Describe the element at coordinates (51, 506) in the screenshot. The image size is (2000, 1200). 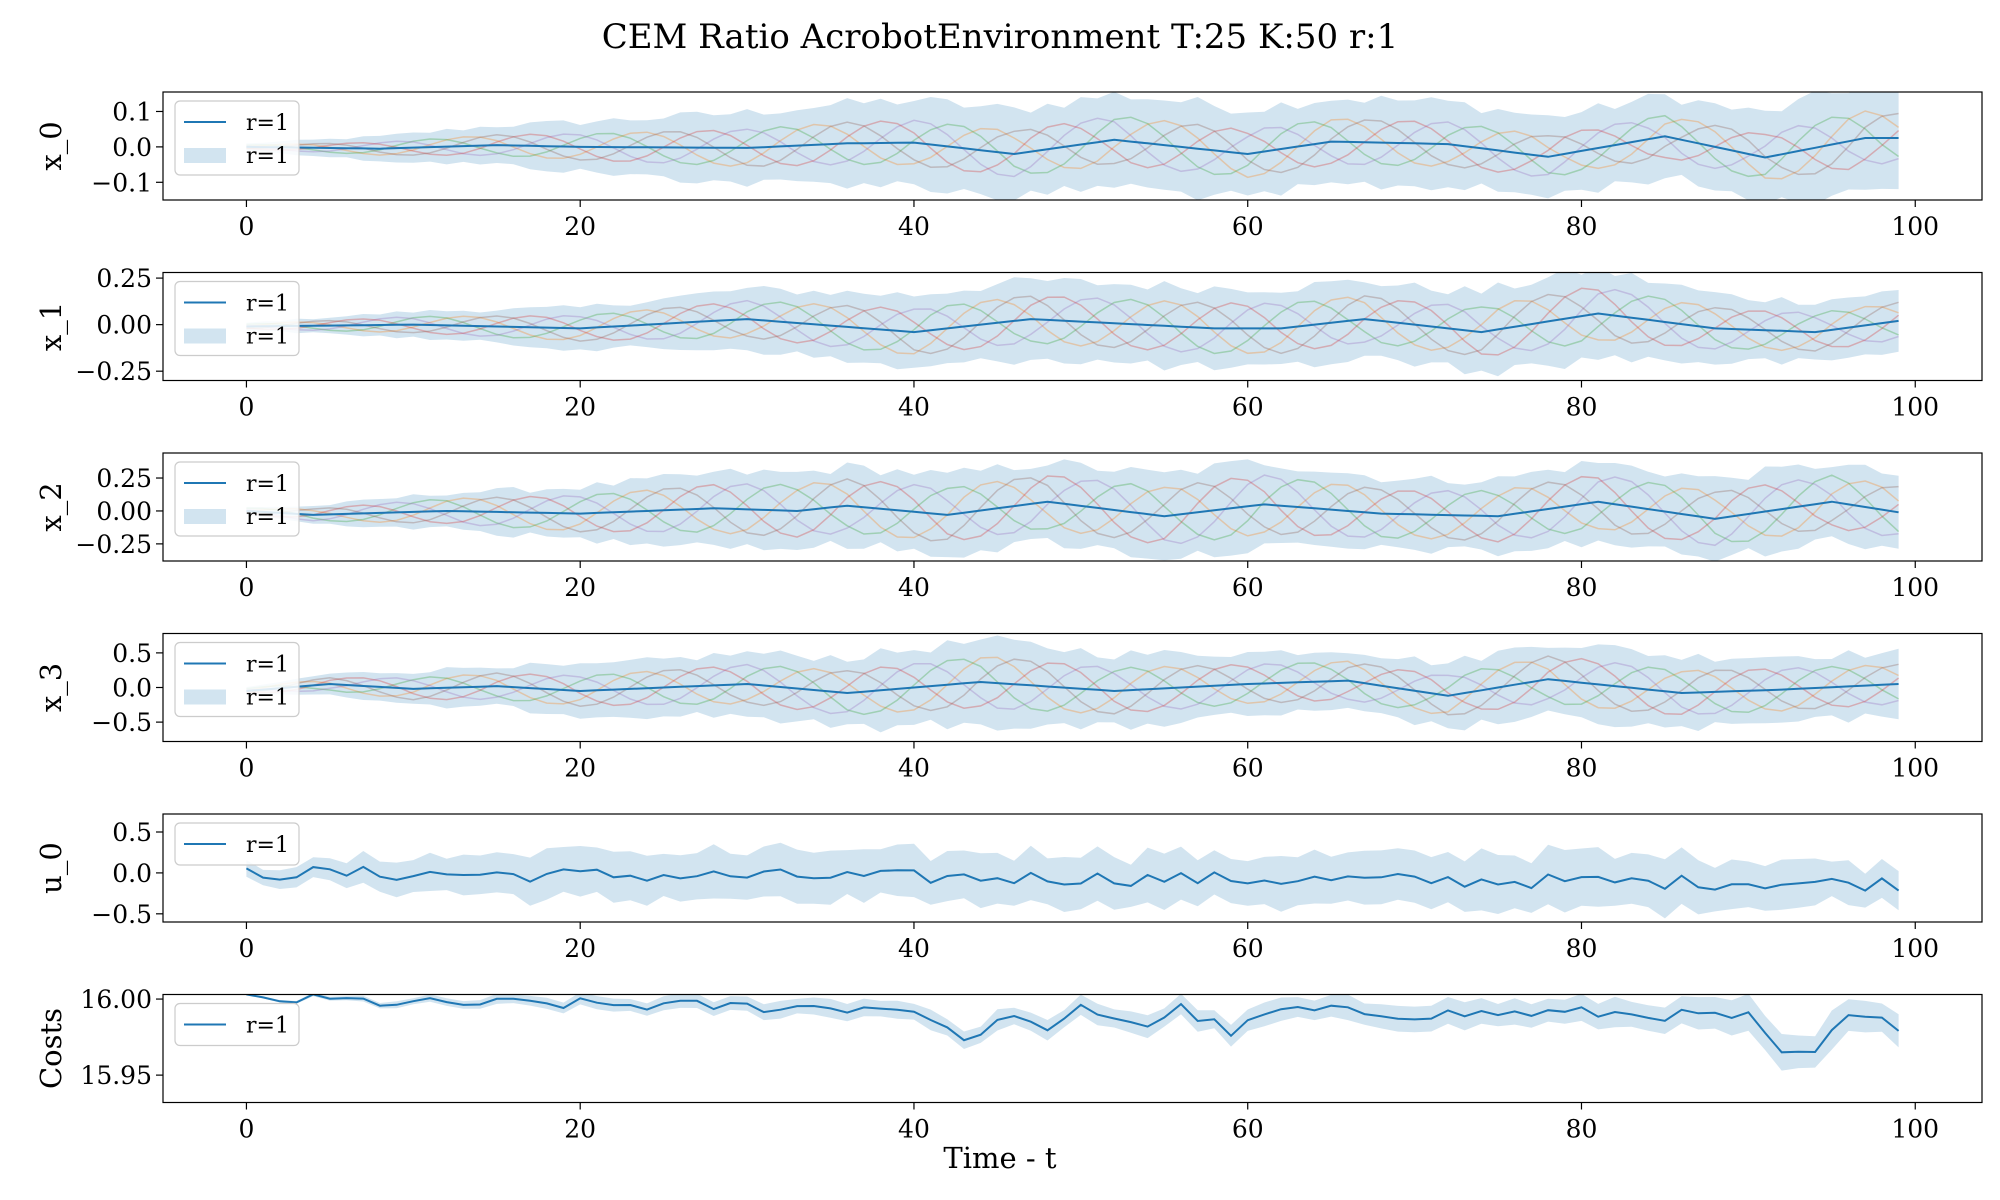
I see `y-axis-label: x_2` at that location.